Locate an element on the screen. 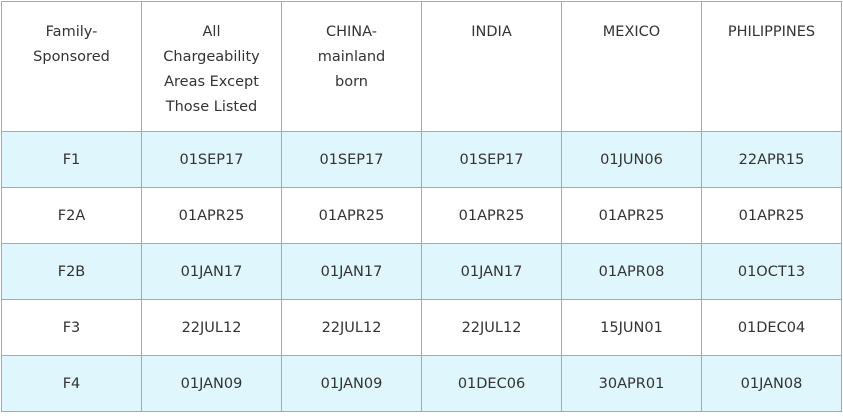  category-cell: F1 is located at coordinates (71, 159).